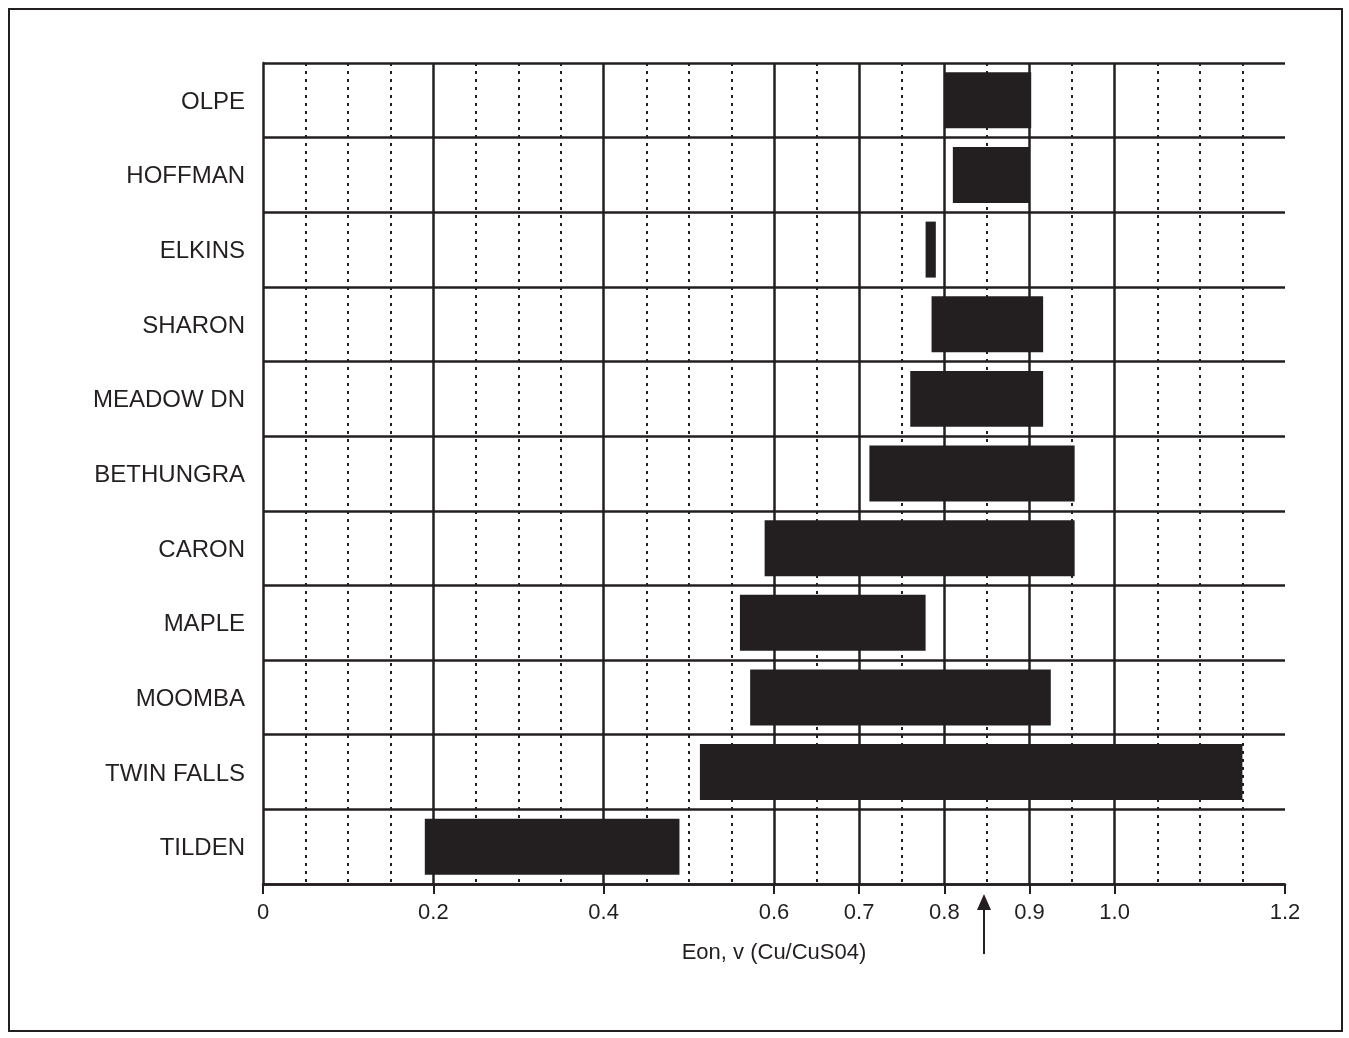 The width and height of the screenshot is (1349, 1038). What do you see at coordinates (774, 911) in the screenshot?
I see `x-tick-label: 0.6` at bounding box center [774, 911].